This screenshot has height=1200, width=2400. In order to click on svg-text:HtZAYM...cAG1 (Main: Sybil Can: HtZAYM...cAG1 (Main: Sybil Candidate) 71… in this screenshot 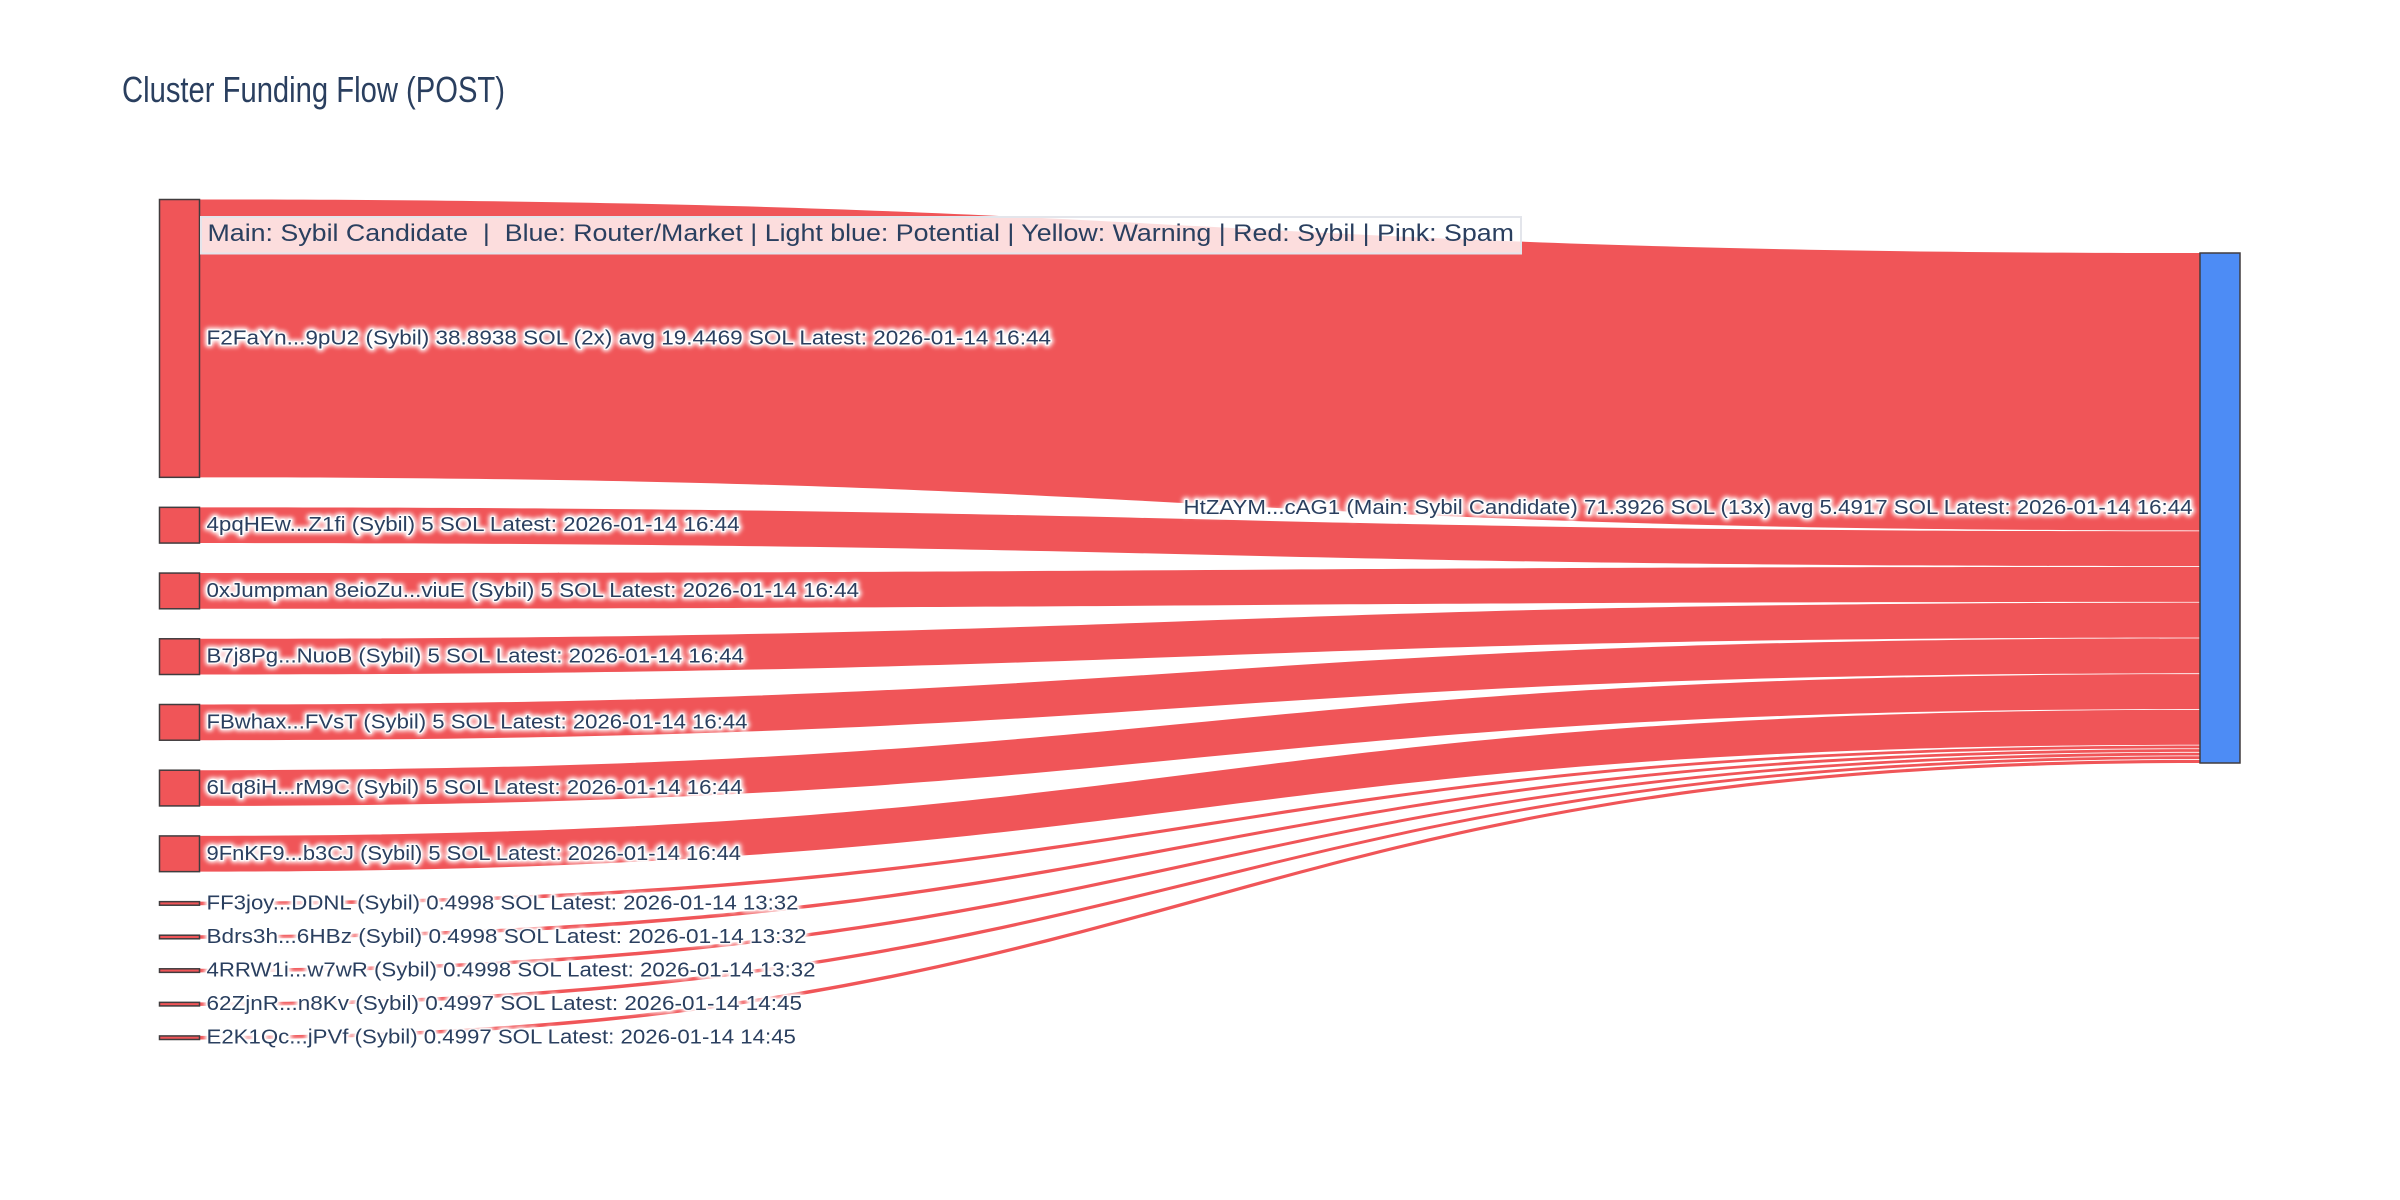, I will do `click(1688, 508)`.